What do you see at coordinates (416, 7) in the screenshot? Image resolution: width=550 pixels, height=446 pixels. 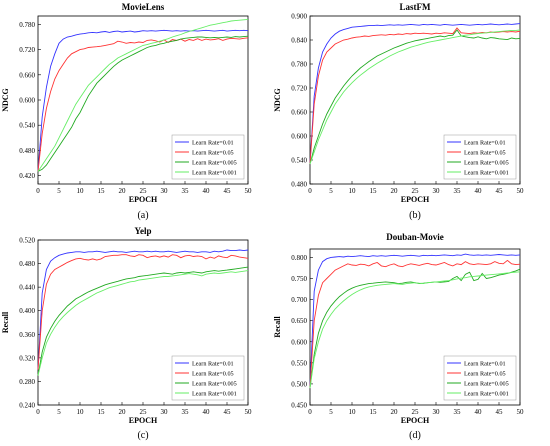 I see `chart-title: LastFM` at bounding box center [416, 7].